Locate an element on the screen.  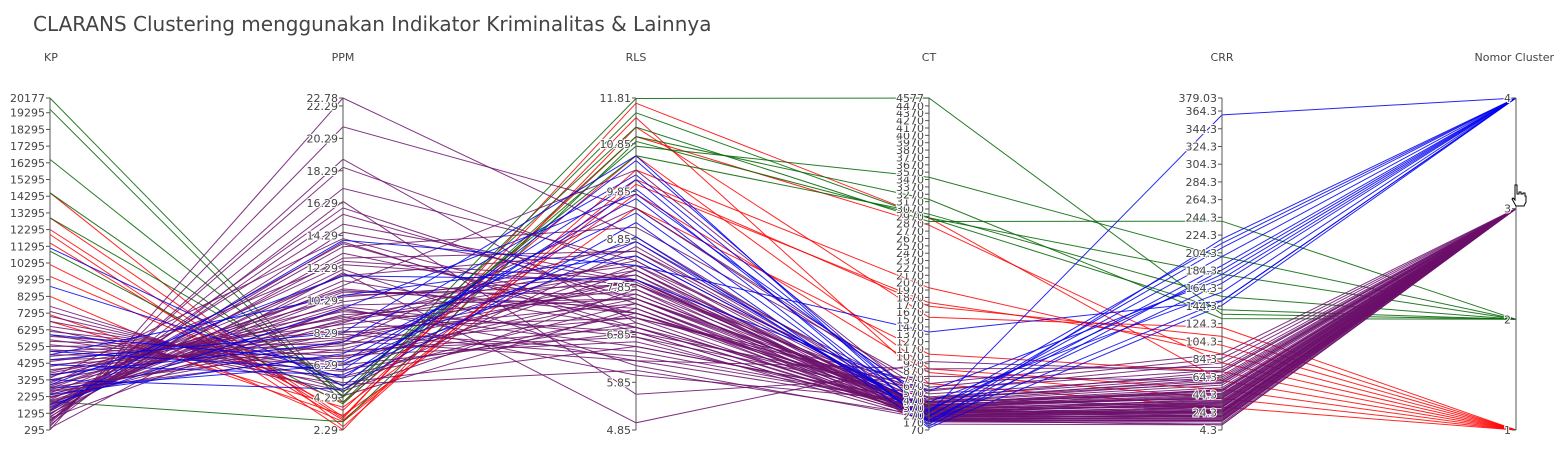
axis-rls: RLS 4.85 5.85 6.85 7.85 8.85 9.85 10.85 11.81 is located at coordinates (623, 244).